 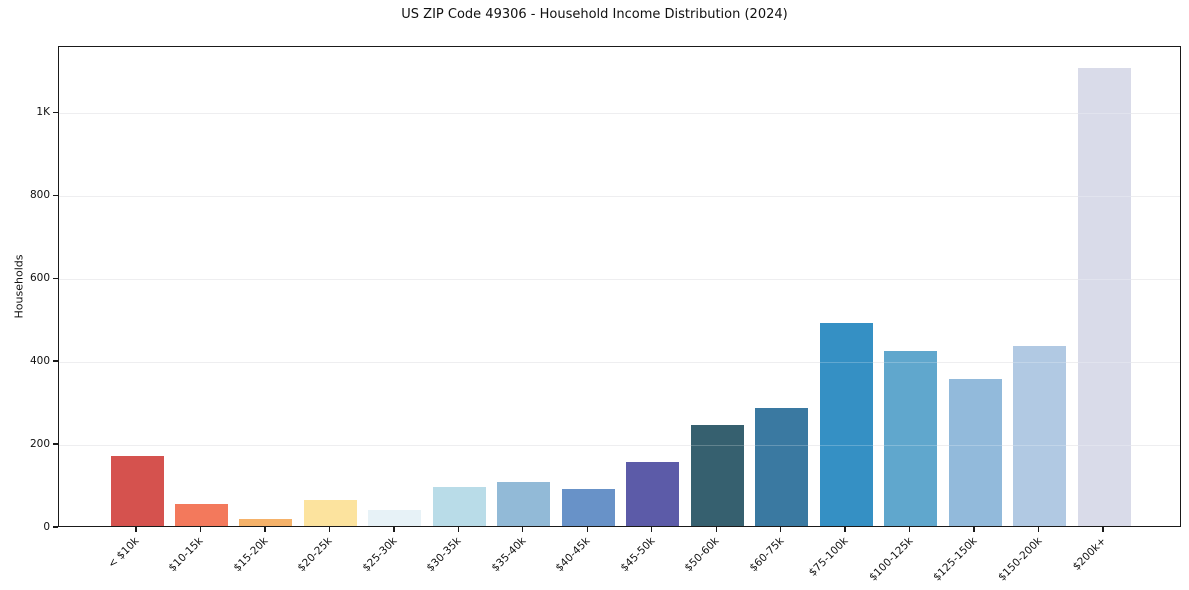 I want to click on y-tick-label: 0, so click(x=46, y=527).